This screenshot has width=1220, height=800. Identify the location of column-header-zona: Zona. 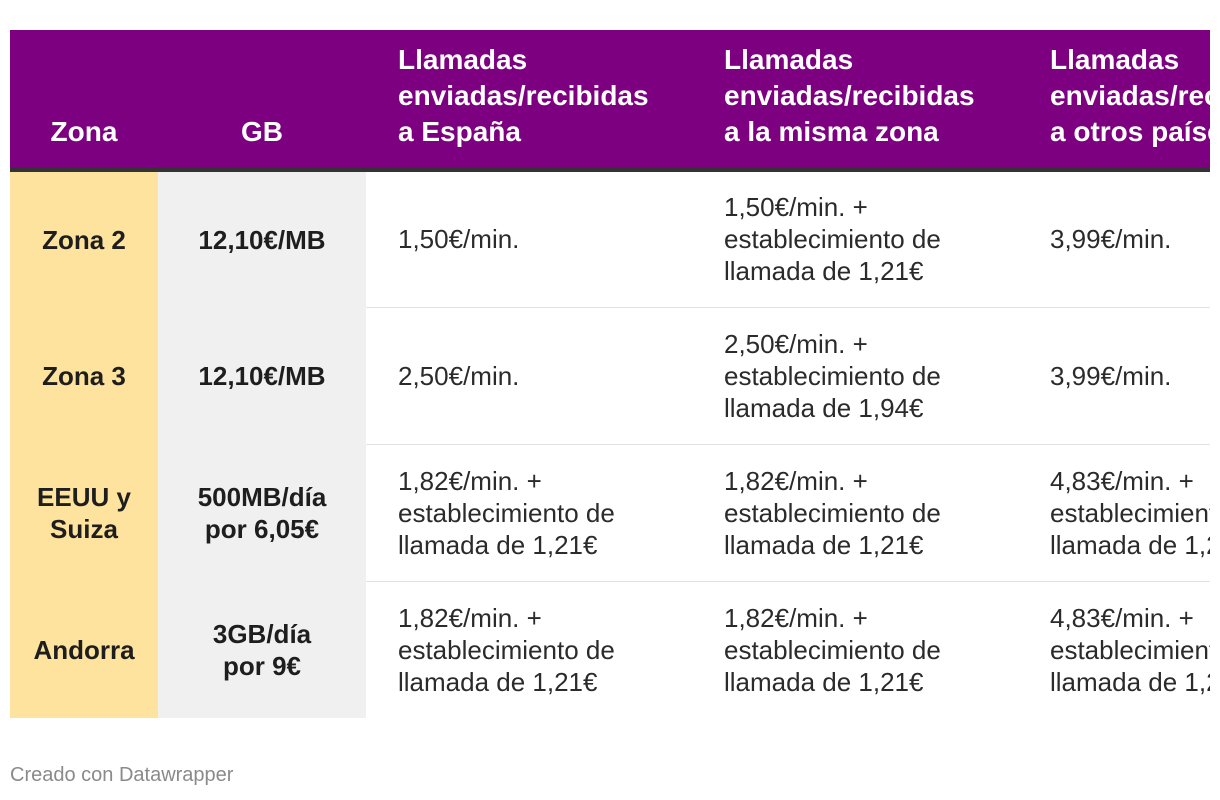
(84, 101).